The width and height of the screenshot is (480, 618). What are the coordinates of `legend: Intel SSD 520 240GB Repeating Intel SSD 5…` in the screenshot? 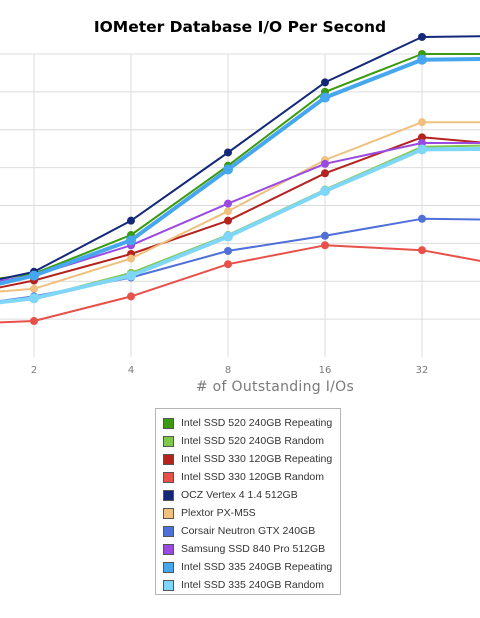 It's located at (248, 501).